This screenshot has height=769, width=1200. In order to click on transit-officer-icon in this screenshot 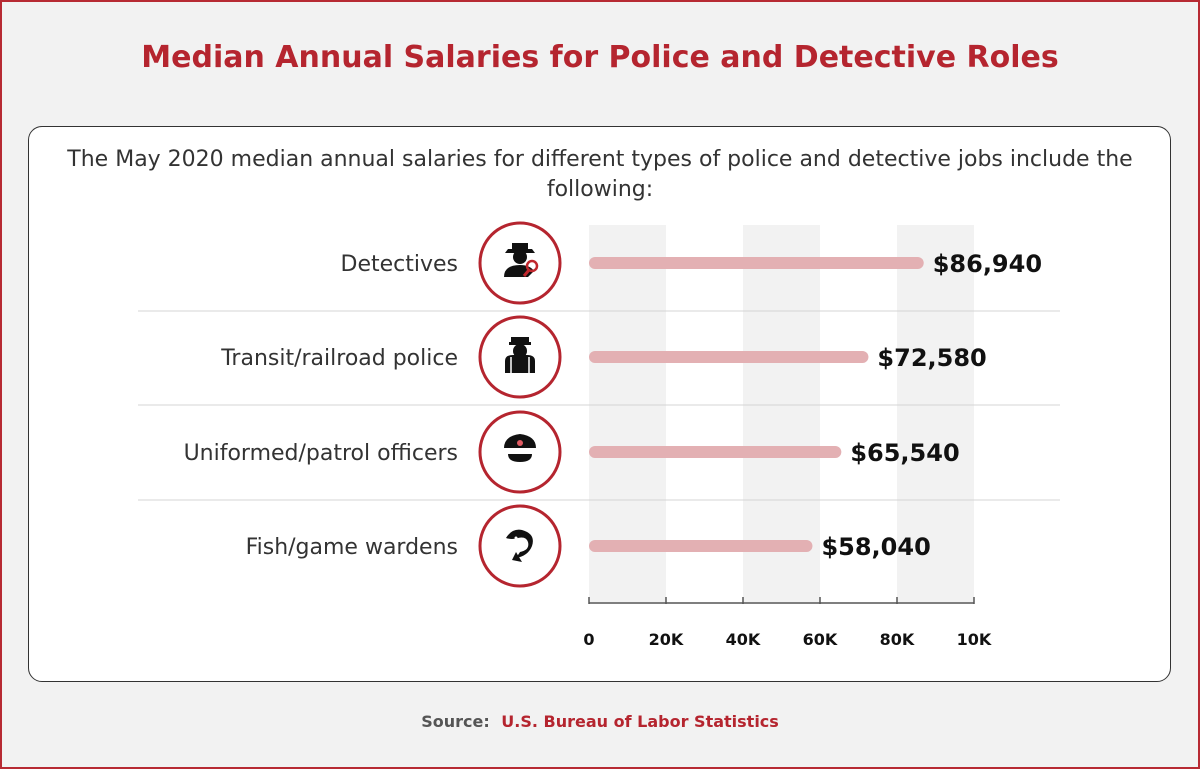, I will do `click(520, 355)`.